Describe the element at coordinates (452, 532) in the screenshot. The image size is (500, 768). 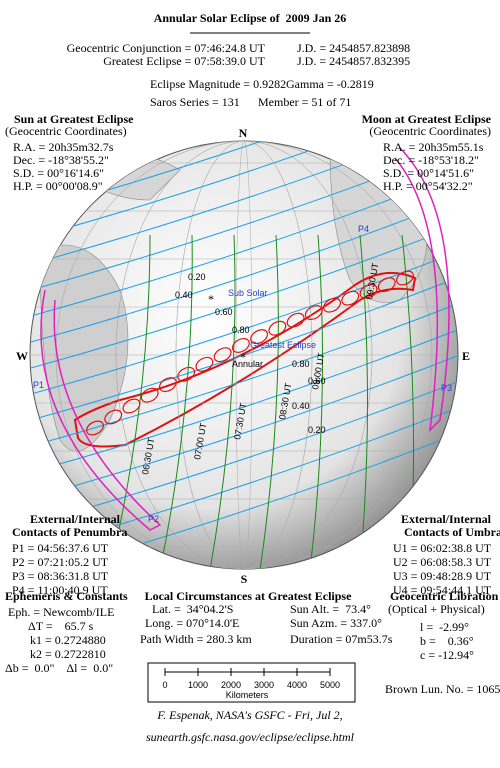
I see `umbra-subtitle: Contacts of Umbra` at that location.